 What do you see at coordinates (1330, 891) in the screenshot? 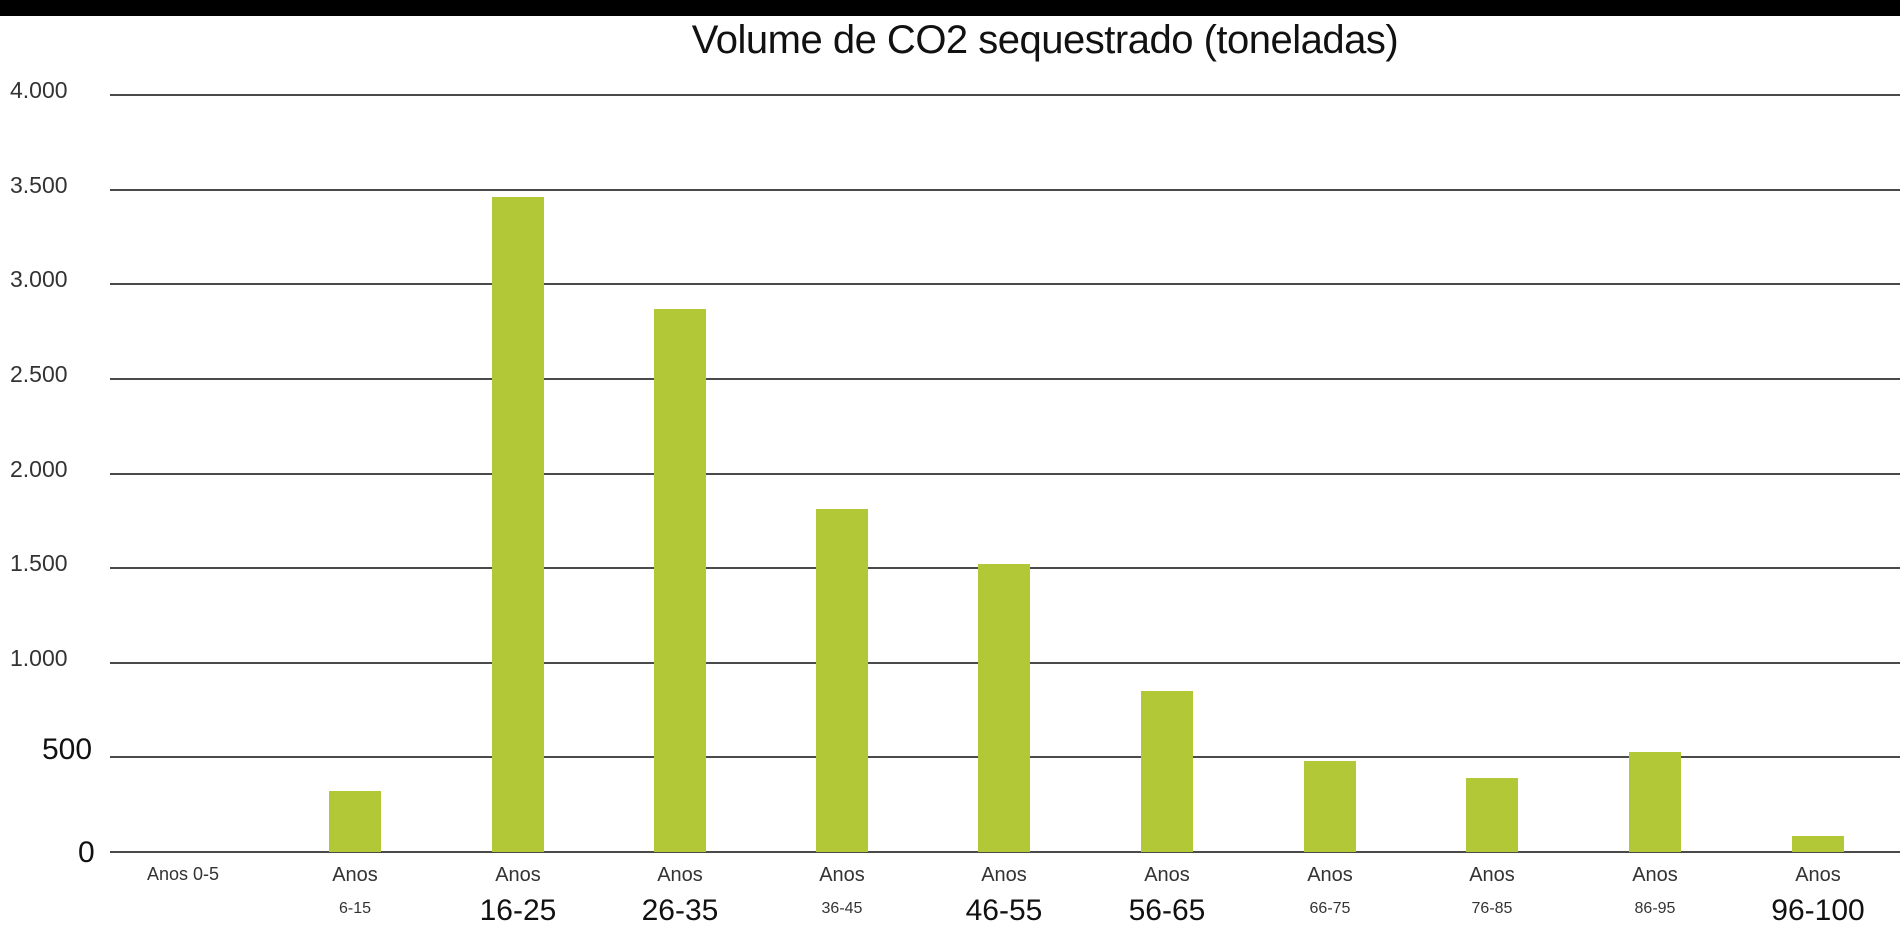
I see `x-tick-label: Anos 66-75` at bounding box center [1330, 891].